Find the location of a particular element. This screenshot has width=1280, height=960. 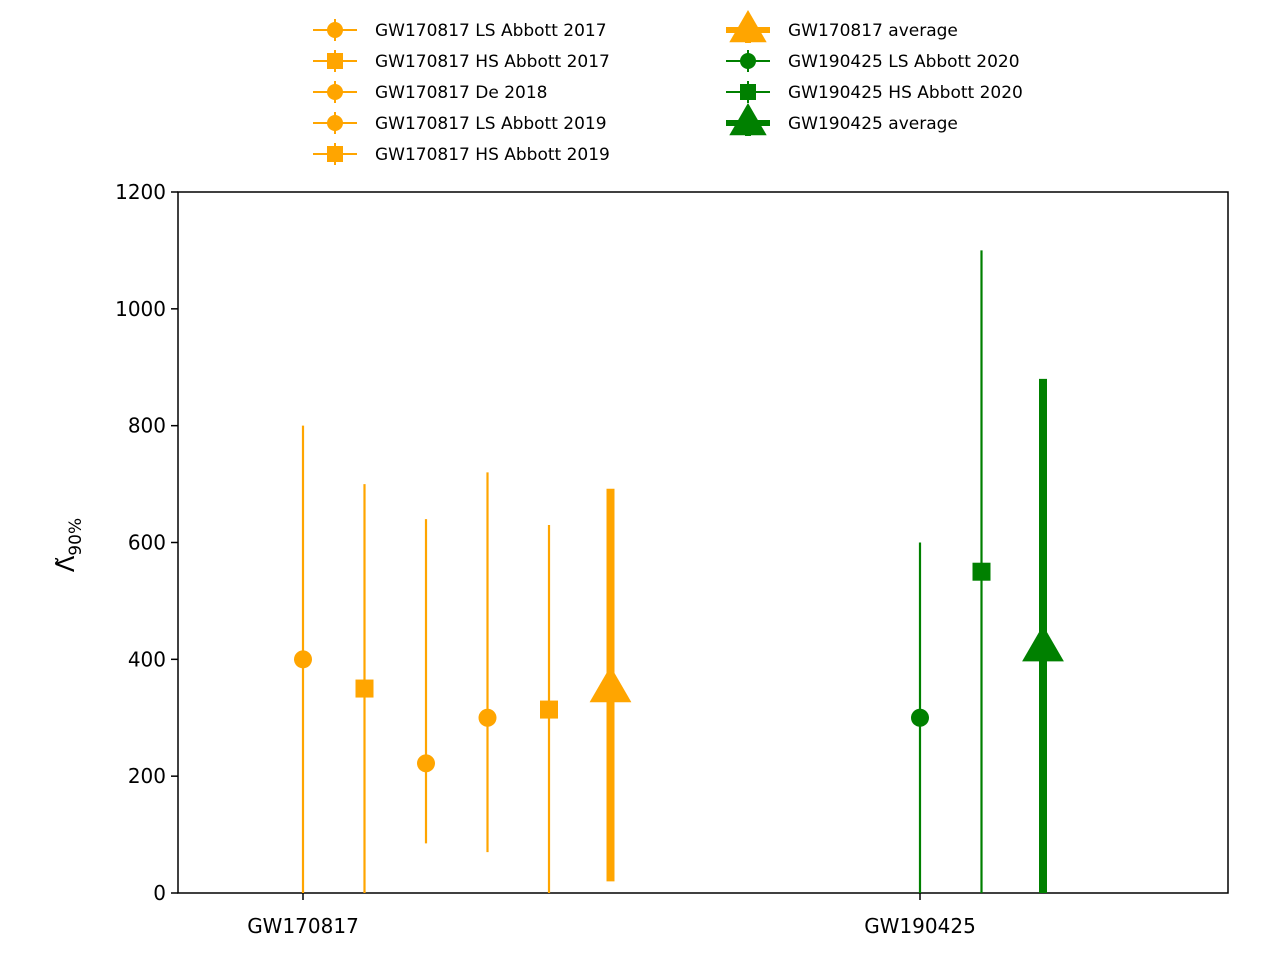

legend-entry: GW170817 LS Abbott 2017 is located at coordinates (460, 30).